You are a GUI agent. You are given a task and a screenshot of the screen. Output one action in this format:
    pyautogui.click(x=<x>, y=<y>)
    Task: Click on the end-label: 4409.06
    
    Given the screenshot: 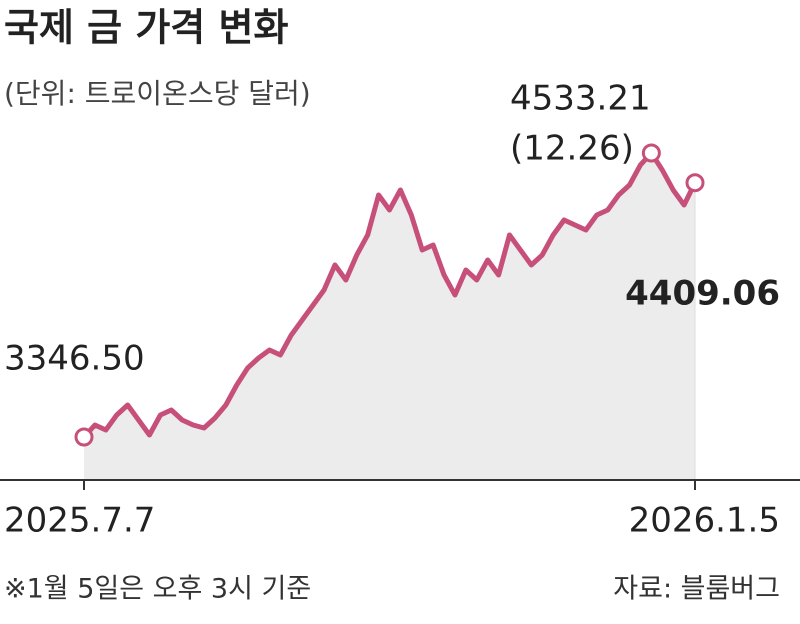 What is the action you would take?
    pyautogui.click(x=702, y=294)
    